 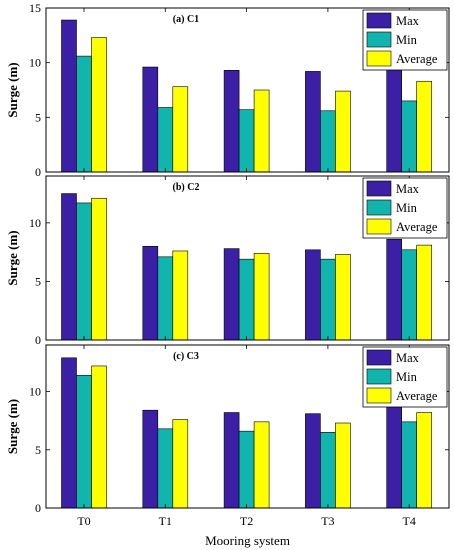 I want to click on panel-title: (b) C2, so click(x=186, y=187).